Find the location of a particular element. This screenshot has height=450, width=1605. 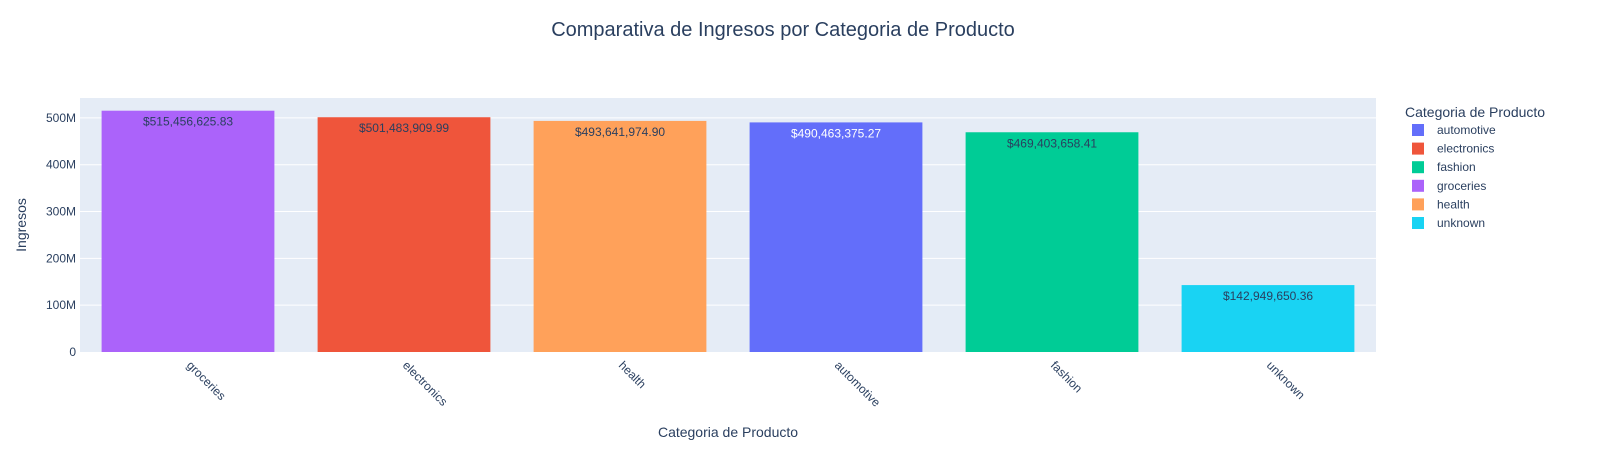

legend-swatch-health is located at coordinates (1418, 204).